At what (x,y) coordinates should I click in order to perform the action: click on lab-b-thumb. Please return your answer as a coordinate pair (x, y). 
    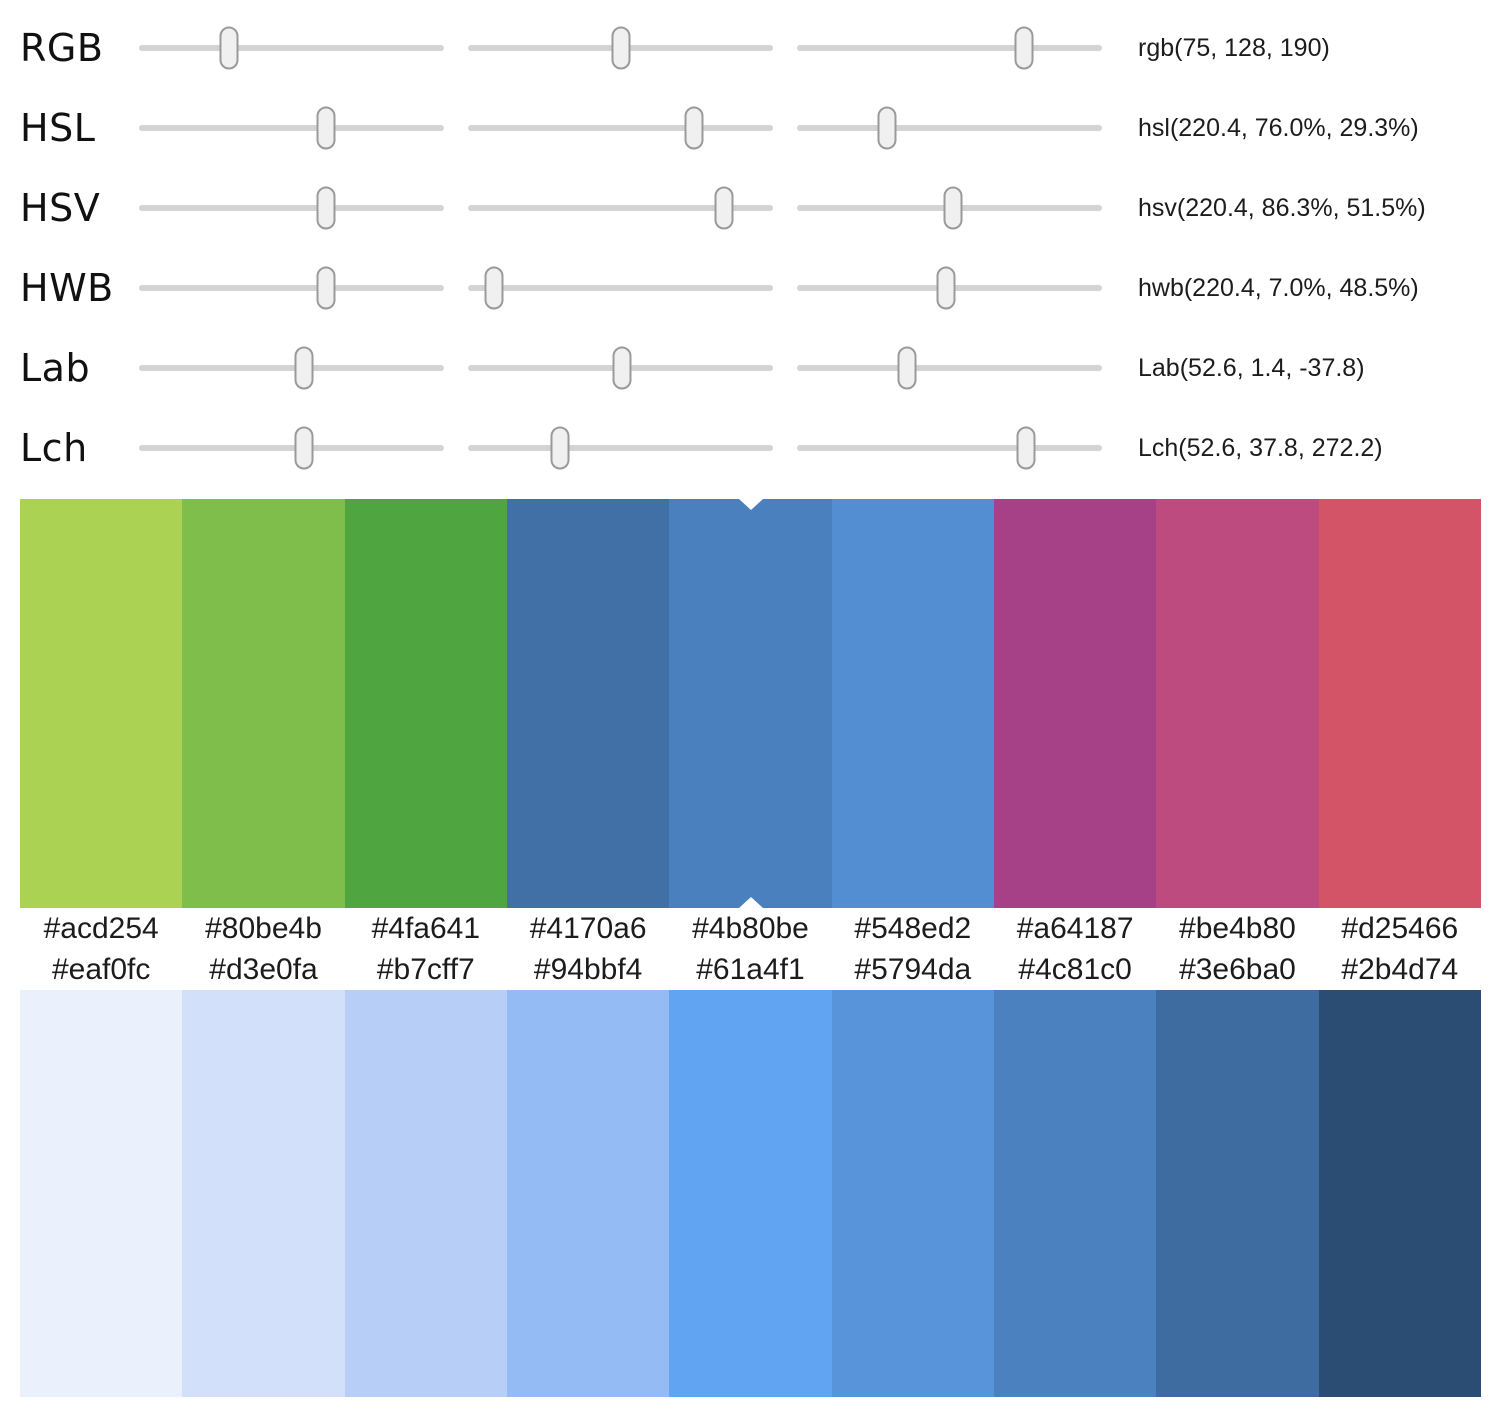
    Looking at the image, I should click on (907, 368).